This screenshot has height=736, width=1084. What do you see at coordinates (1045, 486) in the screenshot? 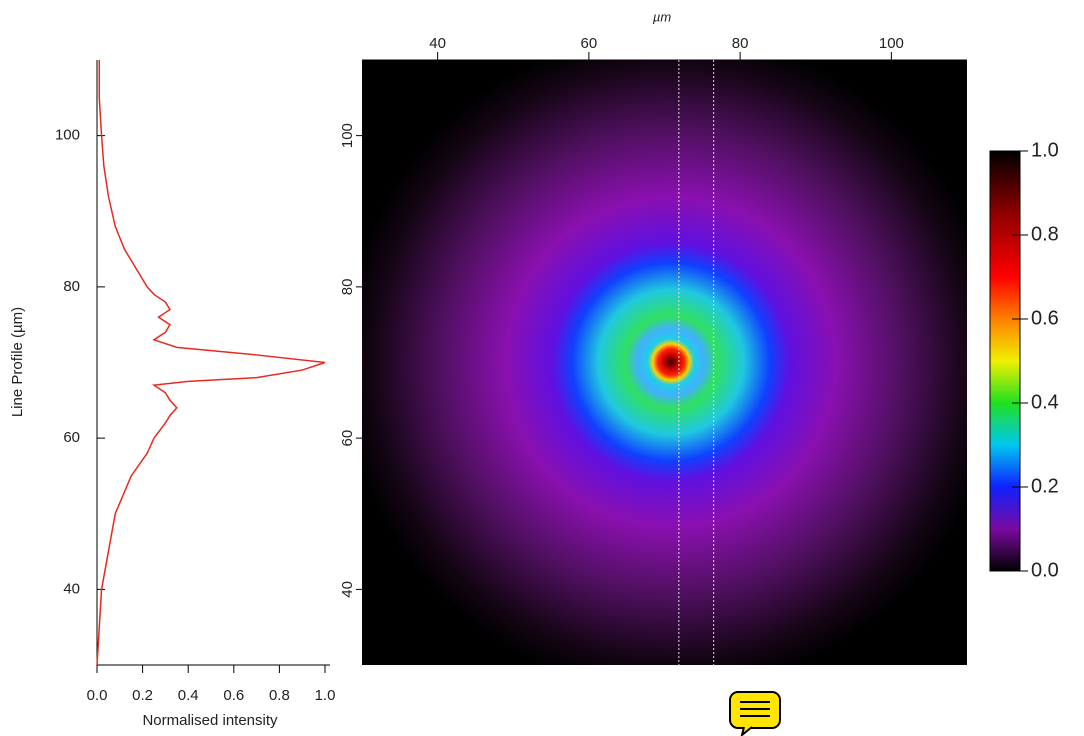
I see `colorbar-tick-label: 0.2` at bounding box center [1045, 486].